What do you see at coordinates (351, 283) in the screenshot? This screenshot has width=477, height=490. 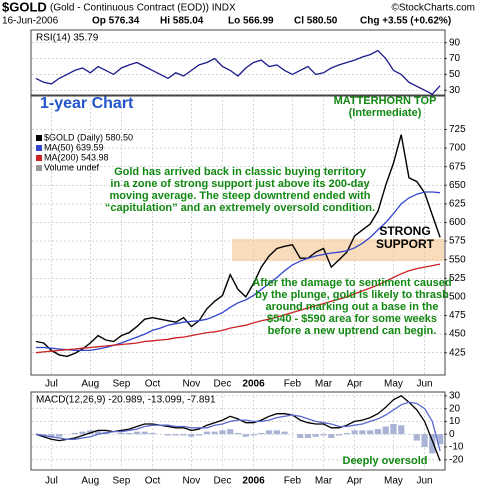 I see `annotation: After the damage to sentiment caused` at bounding box center [351, 283].